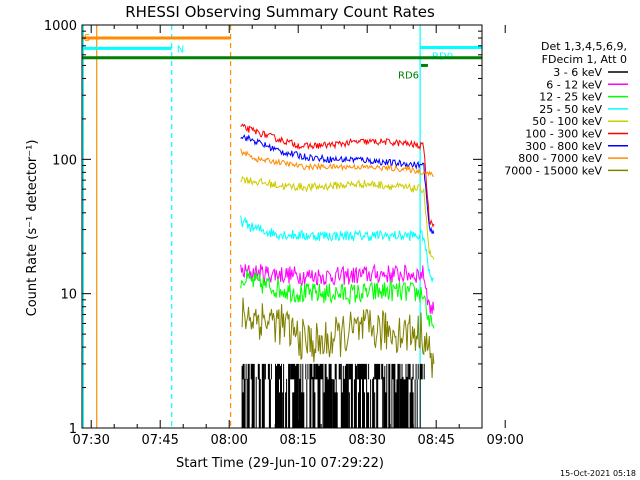 This screenshot has height=480, width=640. I want to click on legend-label-5: 100 - 300 keV, so click(563, 134).